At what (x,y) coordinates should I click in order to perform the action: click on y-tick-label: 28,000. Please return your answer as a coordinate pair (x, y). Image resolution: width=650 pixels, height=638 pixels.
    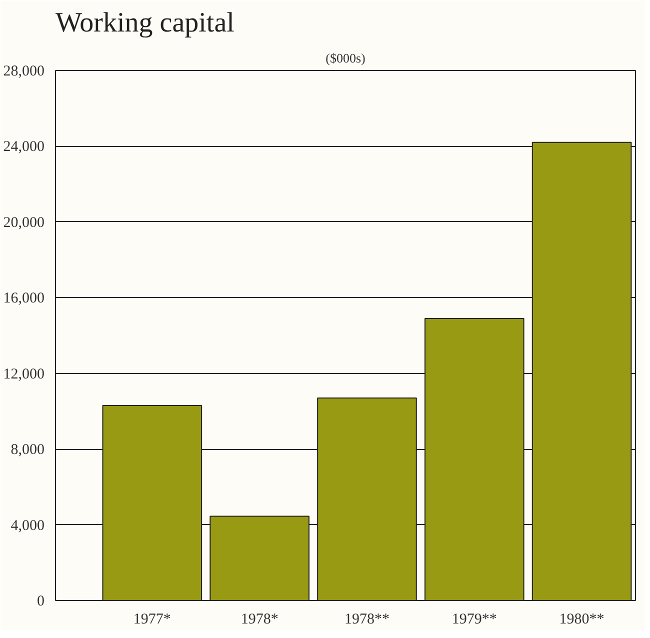
    Looking at the image, I should click on (23, 72).